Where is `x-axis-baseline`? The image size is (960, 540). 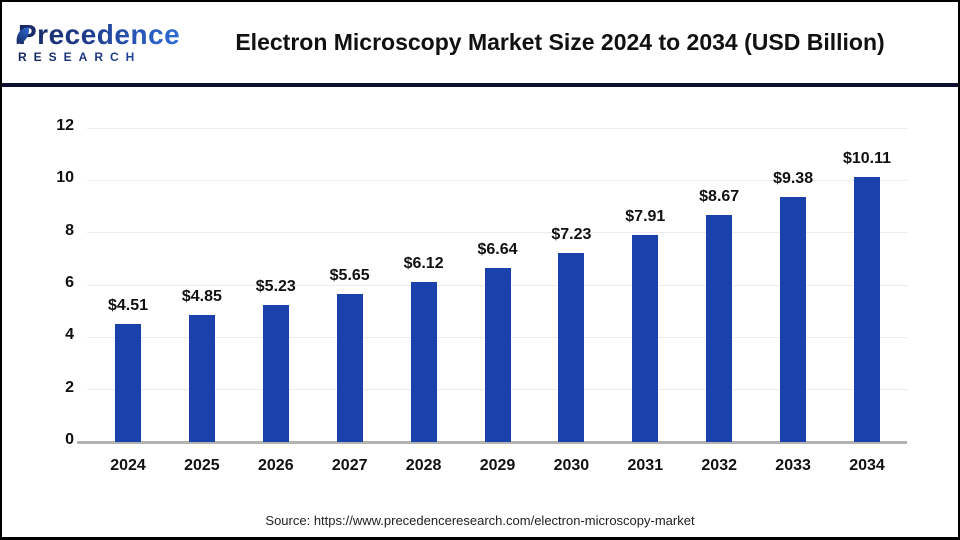 x-axis-baseline is located at coordinates (492, 442).